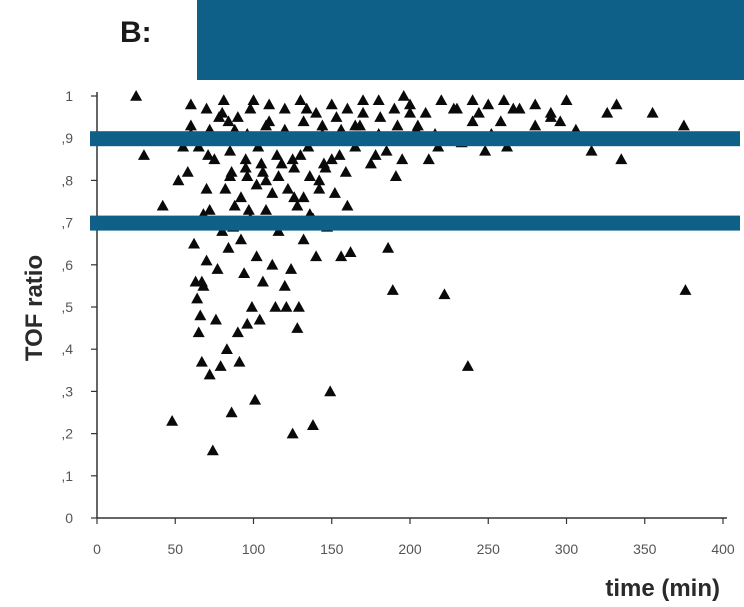 The height and width of the screenshot is (607, 744). I want to click on reference-bands, so click(415, 181).